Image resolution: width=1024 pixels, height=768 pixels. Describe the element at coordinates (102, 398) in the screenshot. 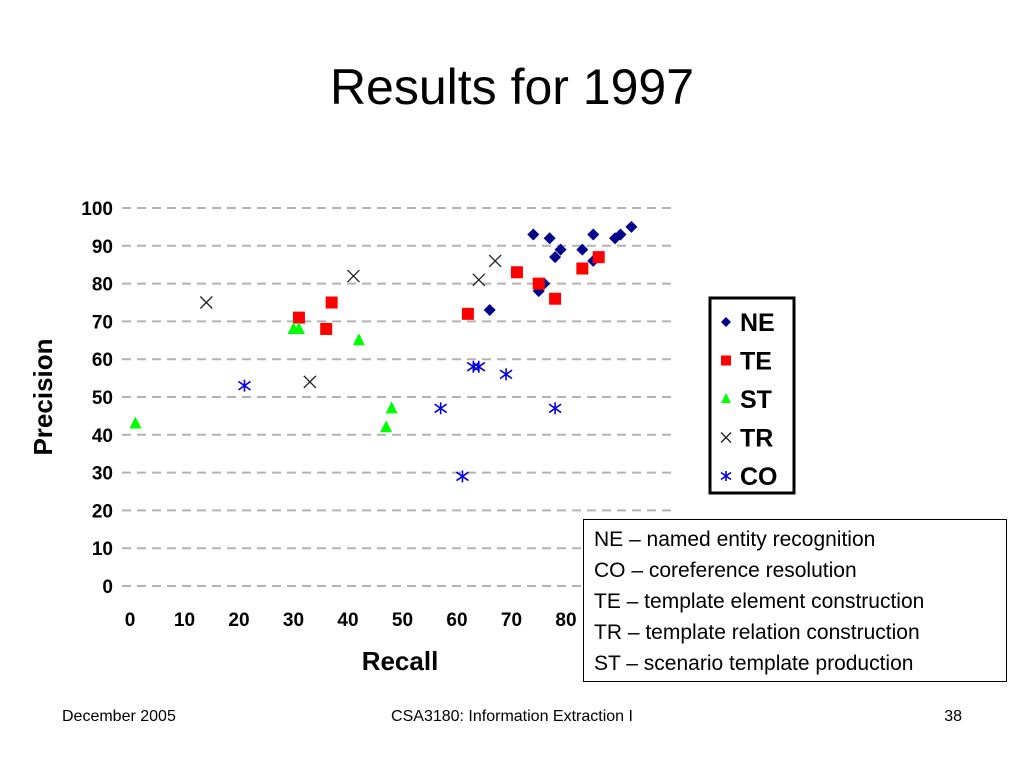

I see `y-tick-label: 50` at that location.